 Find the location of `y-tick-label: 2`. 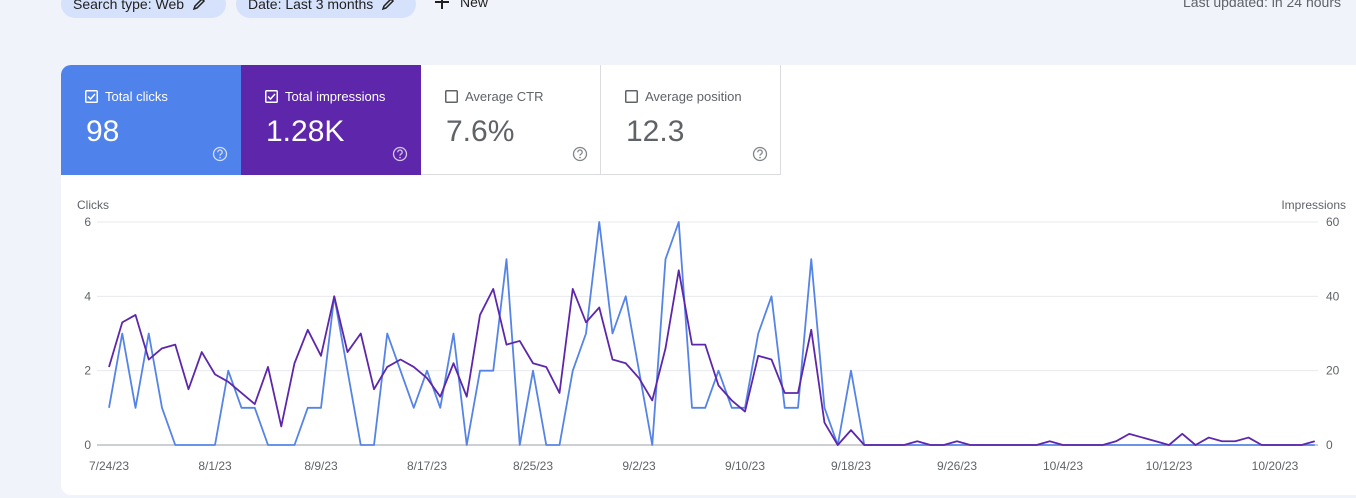

y-tick-label: 2 is located at coordinates (87, 371).